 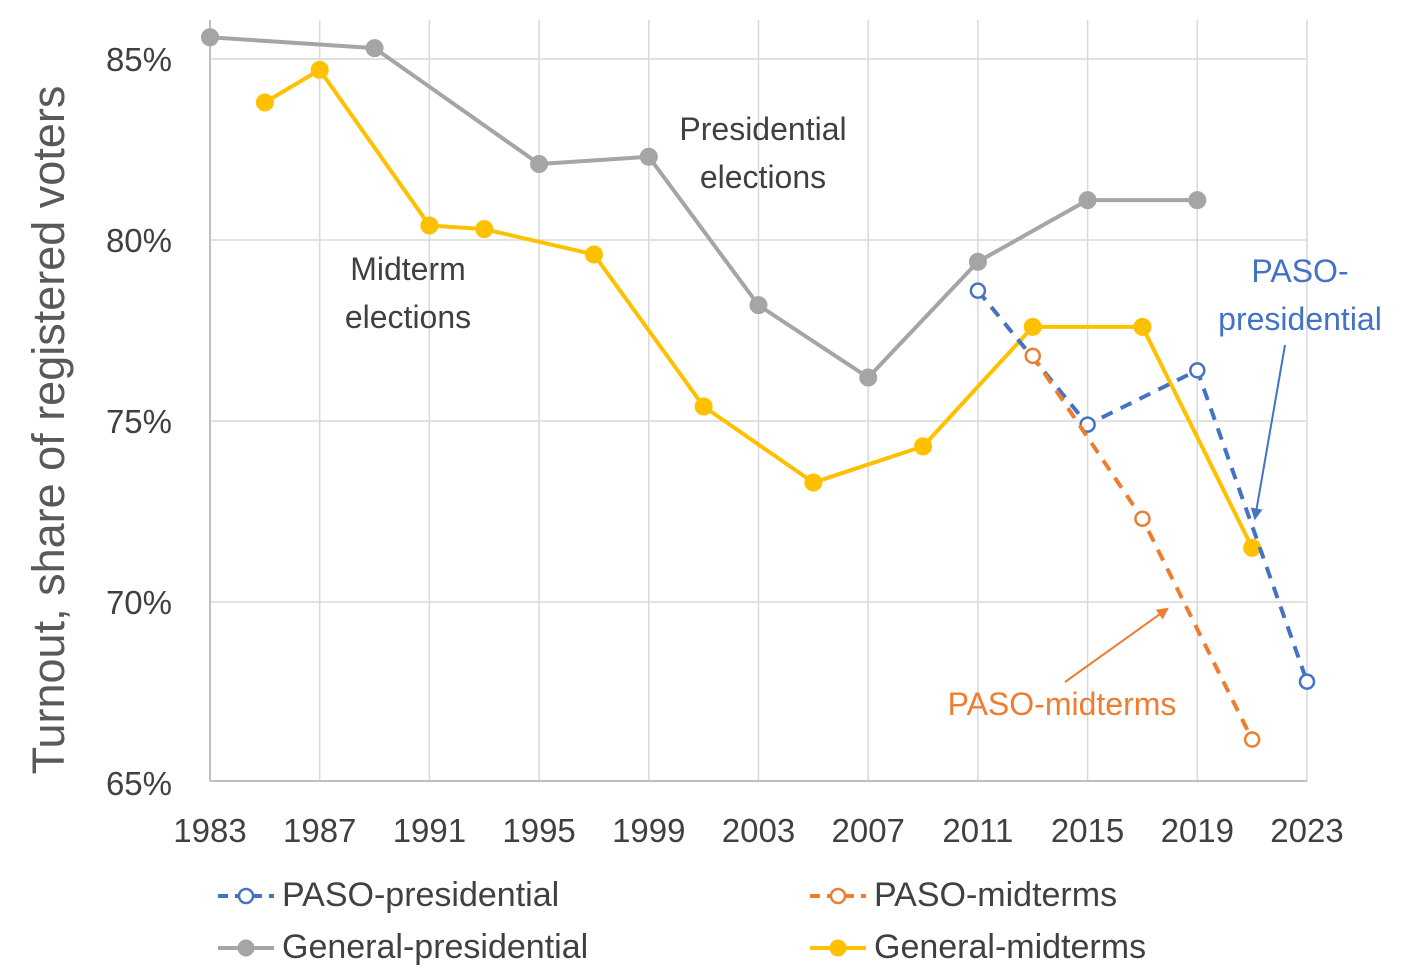 What do you see at coordinates (977, 830) in the screenshot?
I see `x-tick-label: 2011` at bounding box center [977, 830].